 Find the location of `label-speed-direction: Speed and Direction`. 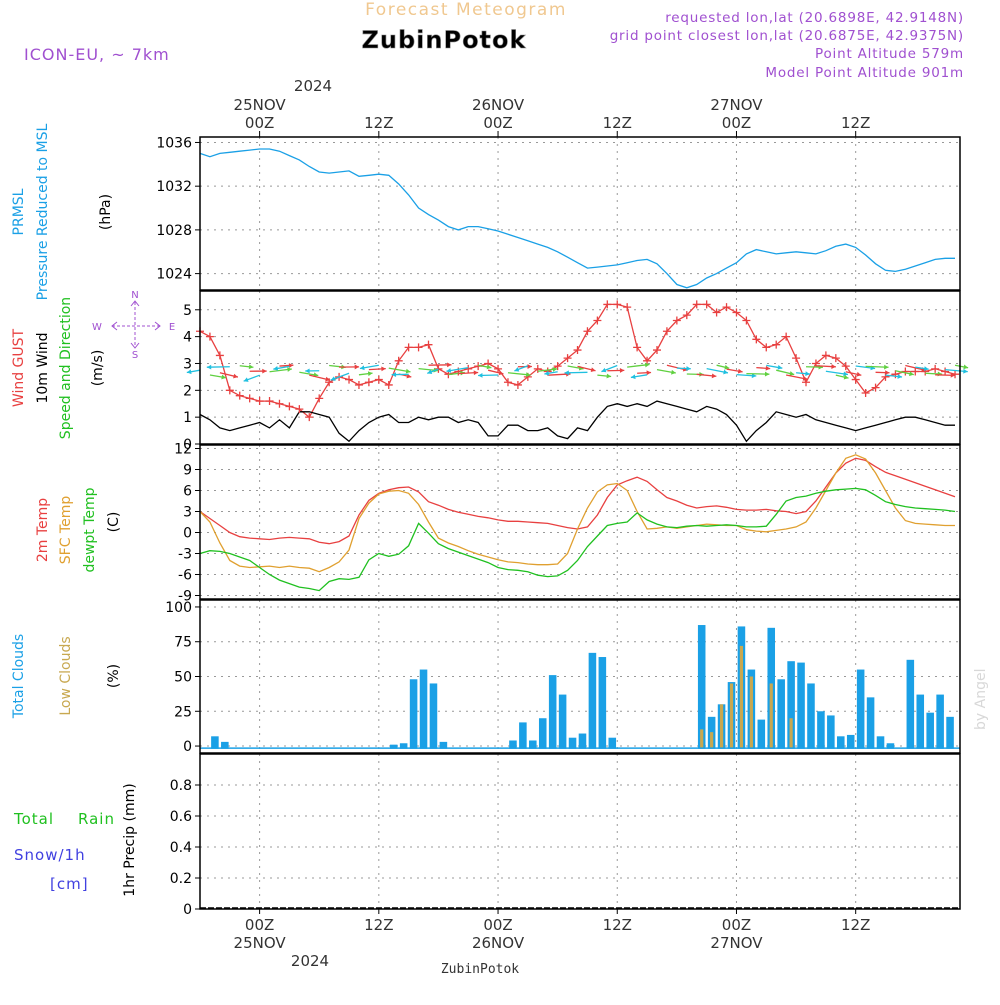

label-speed-direction: Speed and Direction is located at coordinates (66, 368).